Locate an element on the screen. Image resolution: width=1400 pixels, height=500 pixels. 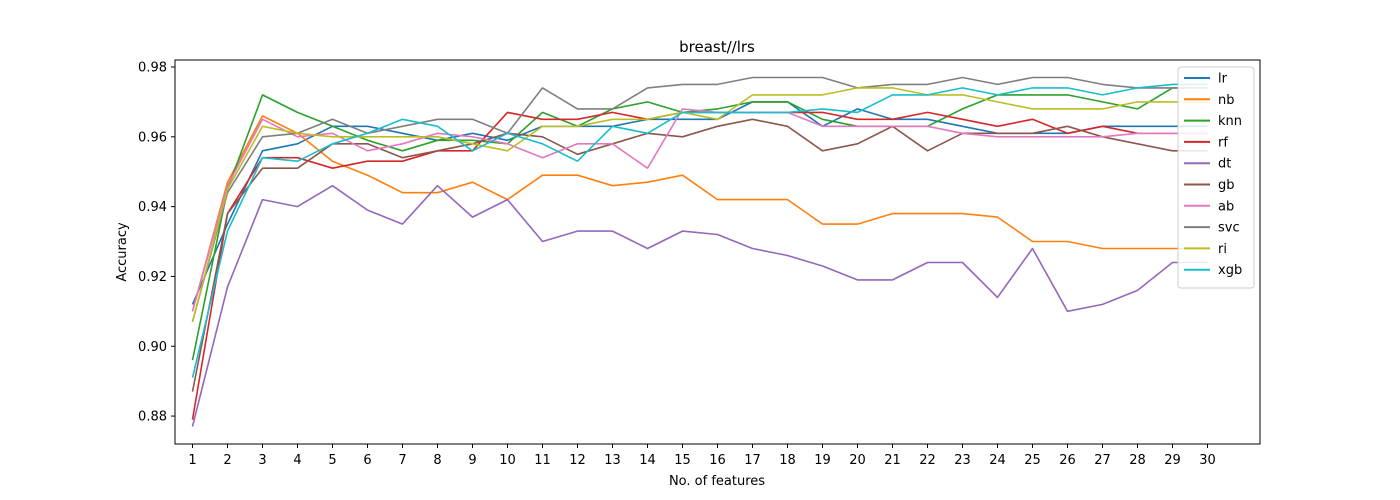
y-axis-label: Accuracy is located at coordinates (122, 252).